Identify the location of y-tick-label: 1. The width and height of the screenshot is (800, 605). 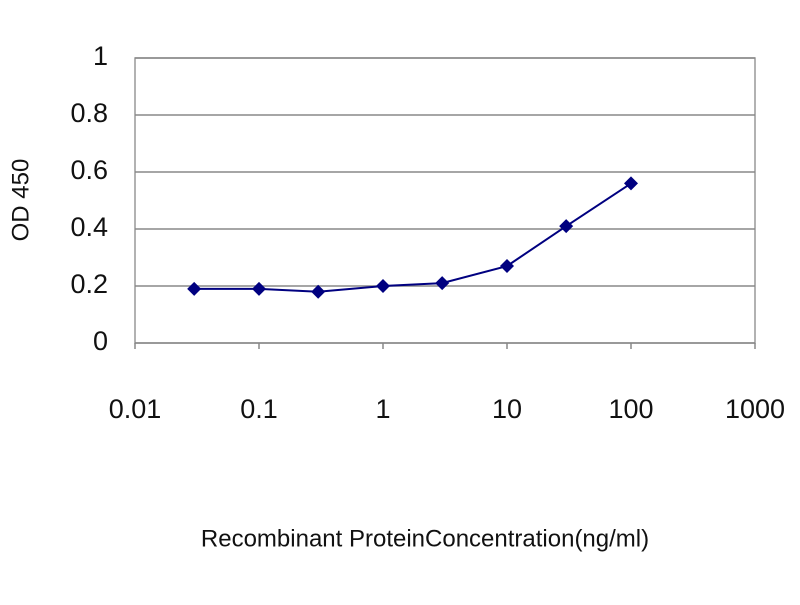
(100, 56).